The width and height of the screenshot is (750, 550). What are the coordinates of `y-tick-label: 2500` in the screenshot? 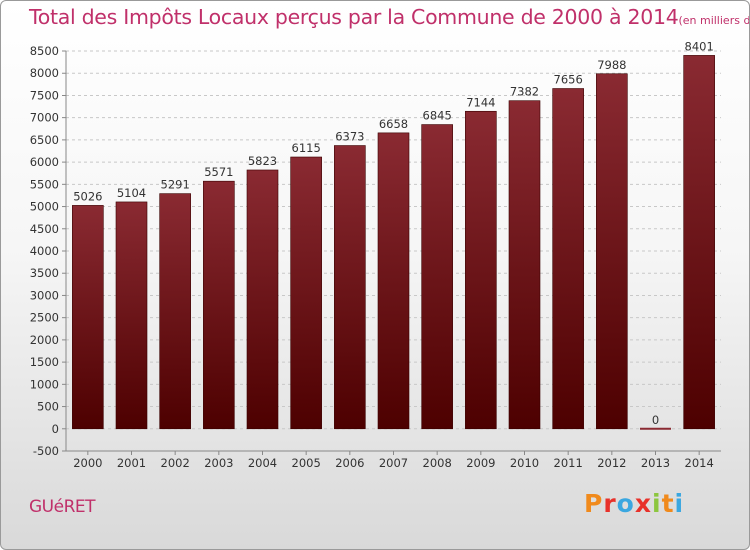 It's located at (44, 318).